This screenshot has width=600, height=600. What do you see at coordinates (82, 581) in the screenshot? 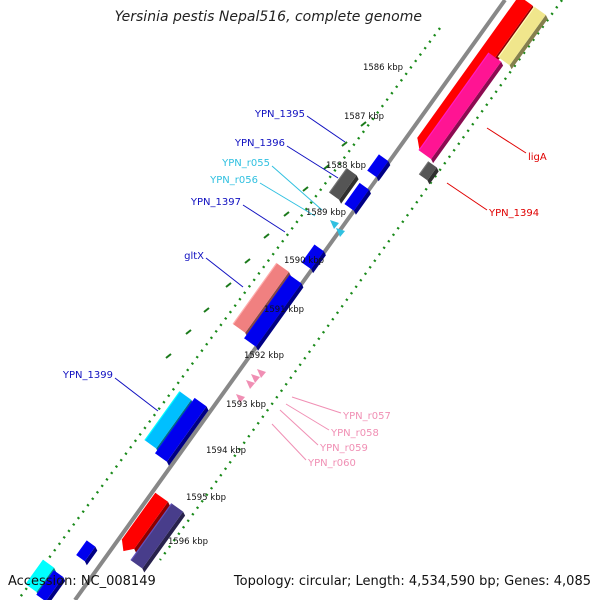
I see `accession-label: Accession: NC_008149` at bounding box center [82, 581].